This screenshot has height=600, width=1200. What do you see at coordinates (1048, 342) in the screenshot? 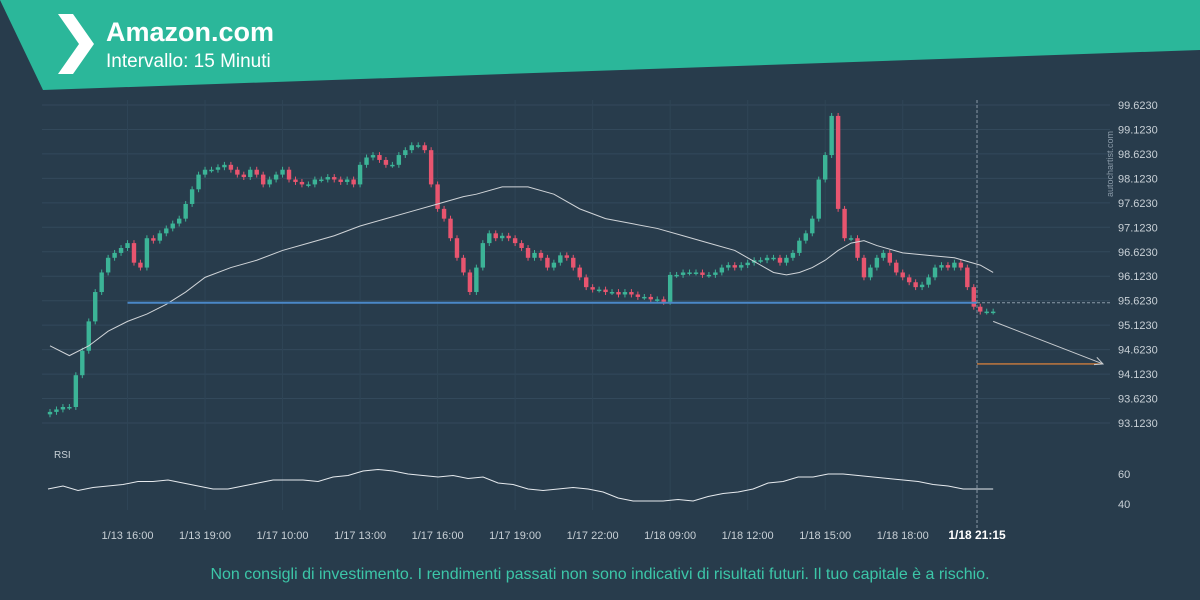
I see `forecast-arrow` at bounding box center [1048, 342].